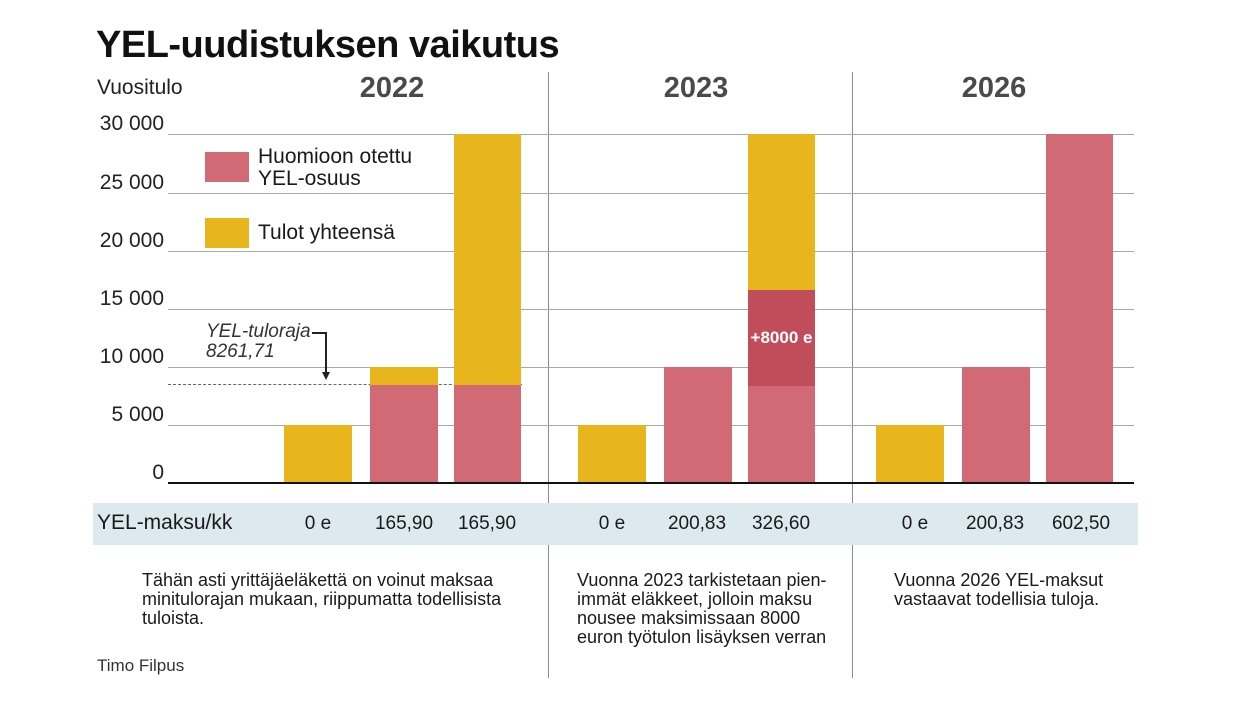  What do you see at coordinates (487, 434) in the screenshot?
I see `bar-2022-30000-yel` at bounding box center [487, 434].